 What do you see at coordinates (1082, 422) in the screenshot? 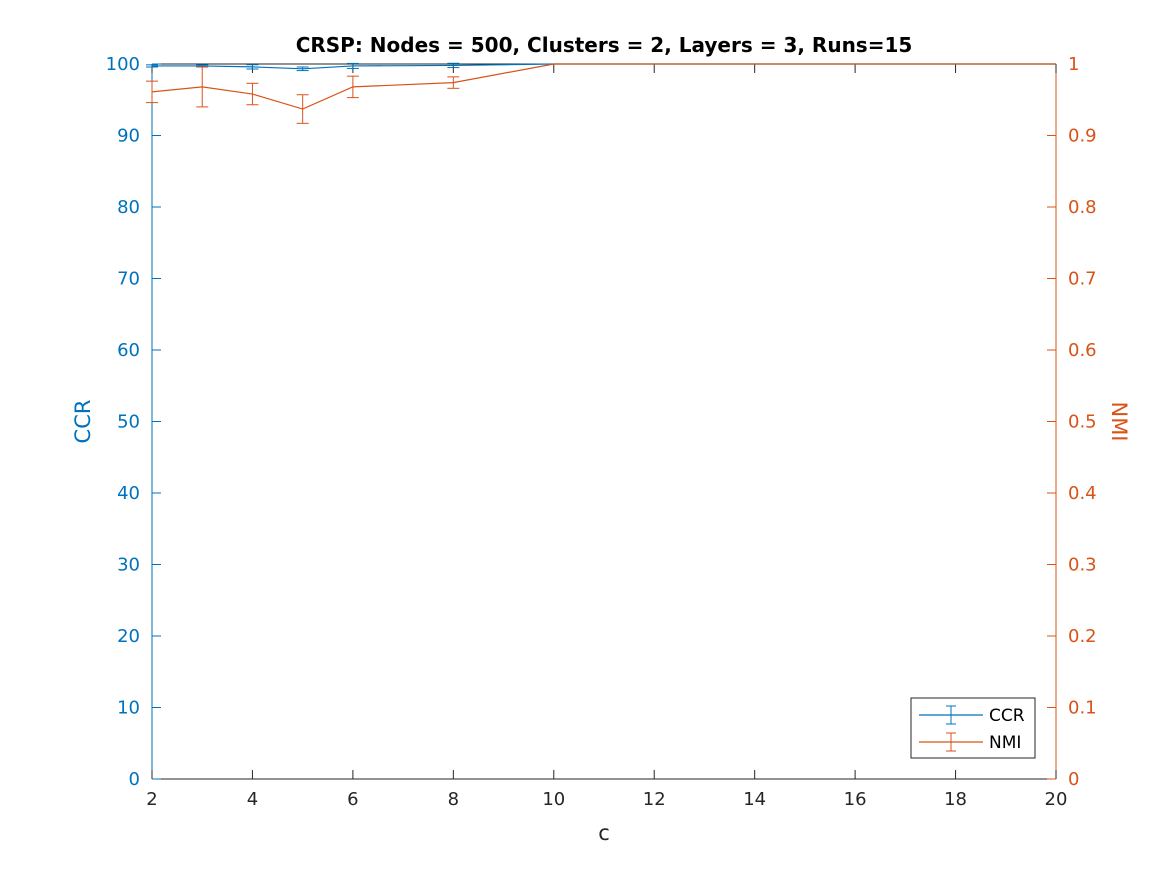
I see `right-y-tick-label: 0.5` at bounding box center [1082, 422].